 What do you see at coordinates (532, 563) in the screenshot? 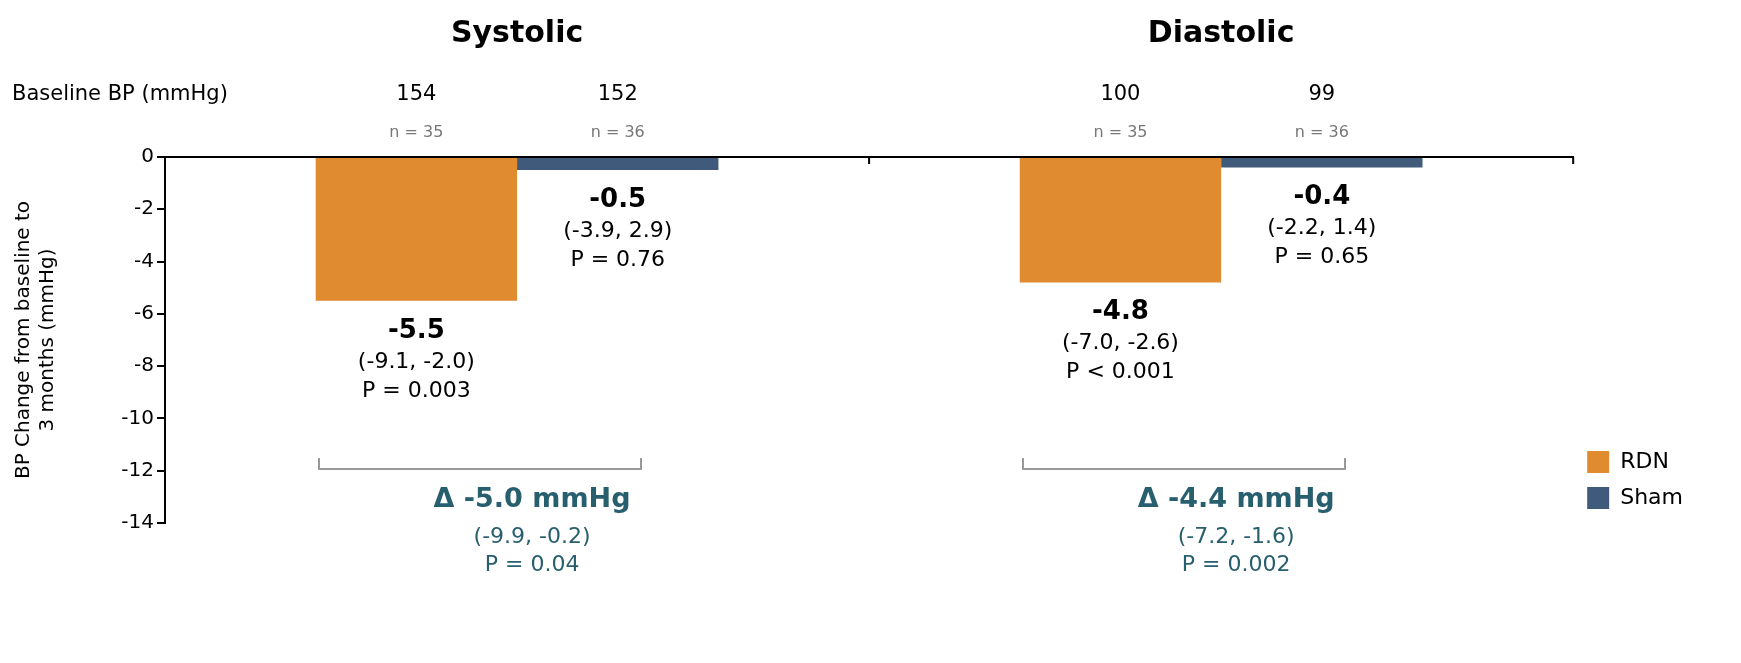
I see `text: P = 0.04` at bounding box center [532, 563].